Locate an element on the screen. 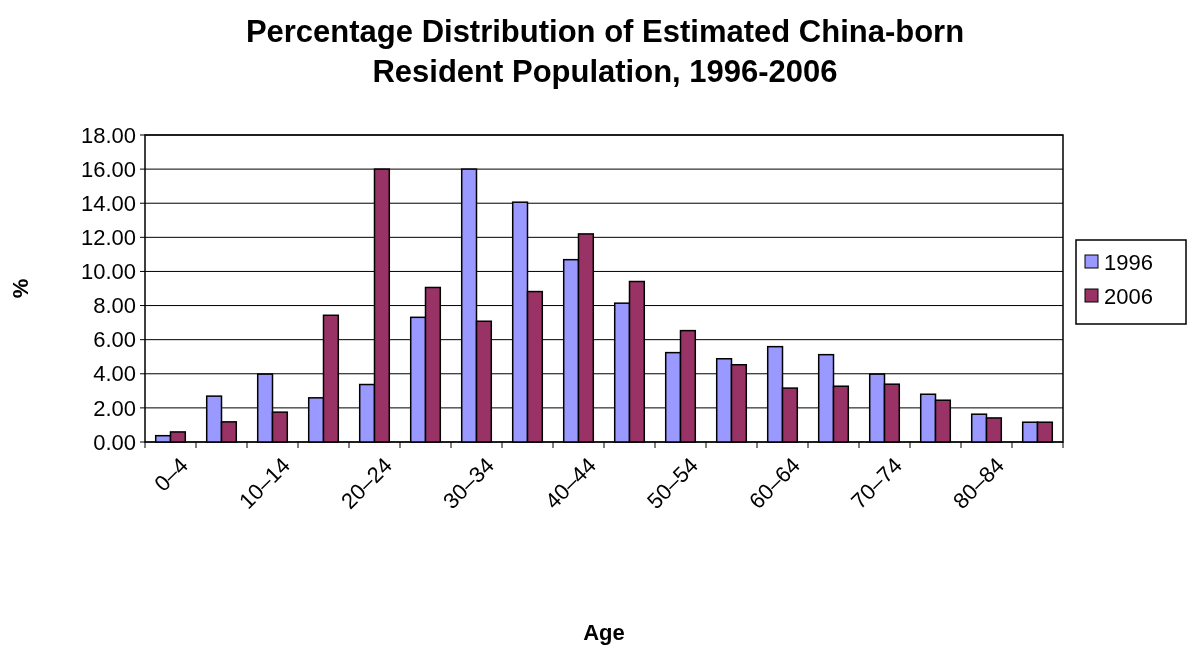 The image size is (1196, 650). y-tick-label: 10.00 is located at coordinates (108, 272).